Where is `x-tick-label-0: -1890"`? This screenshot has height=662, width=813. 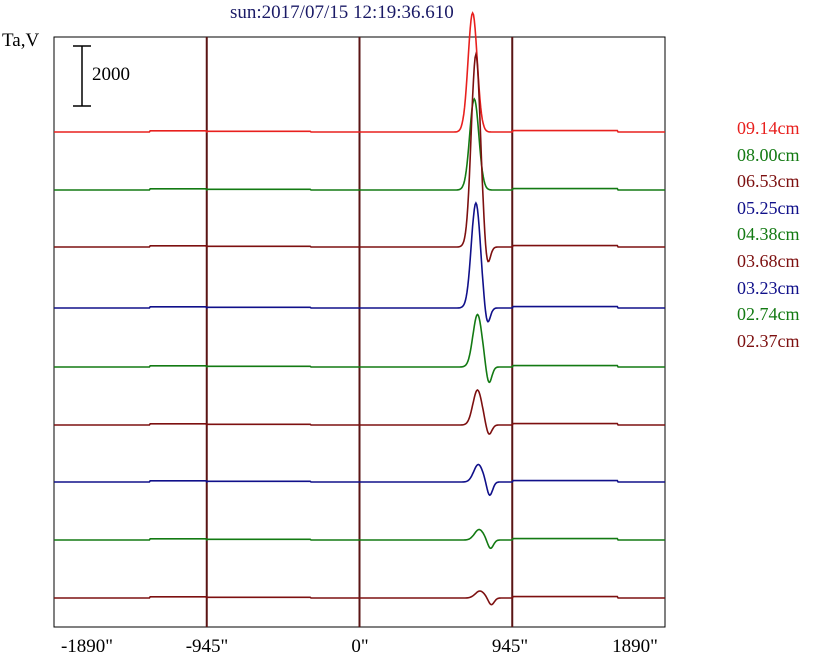 x-tick-label-0: -1890" is located at coordinates (87, 646).